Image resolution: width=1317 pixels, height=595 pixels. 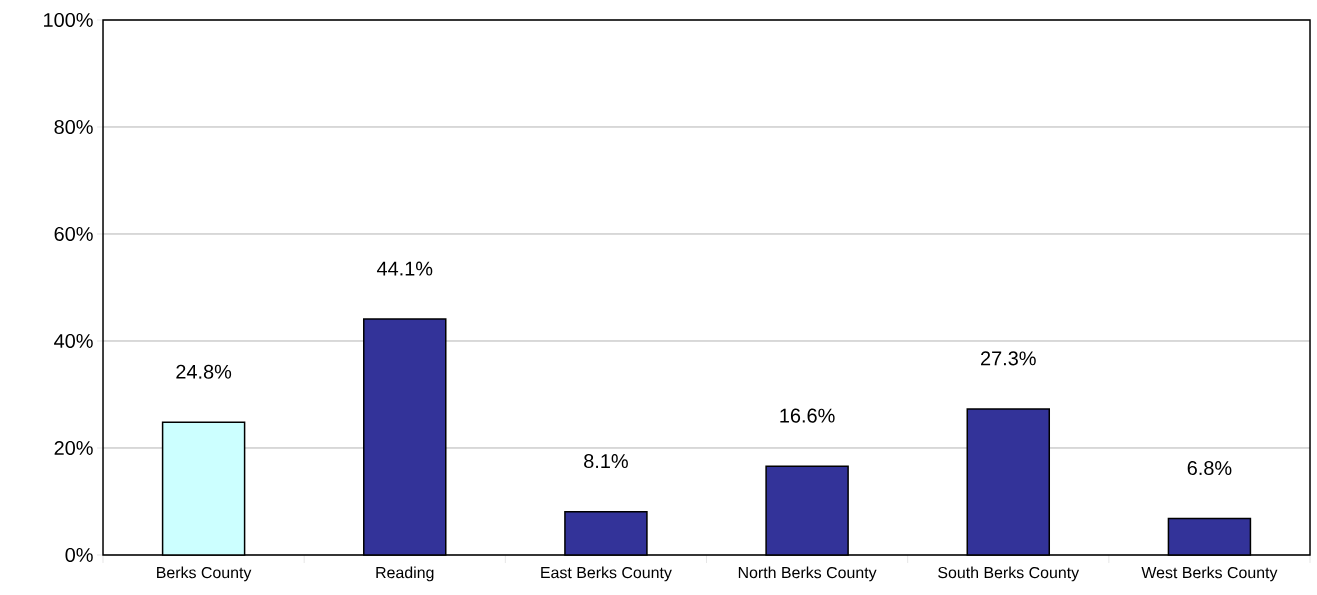 I want to click on x-tick-label: North Berks County, so click(x=807, y=574).